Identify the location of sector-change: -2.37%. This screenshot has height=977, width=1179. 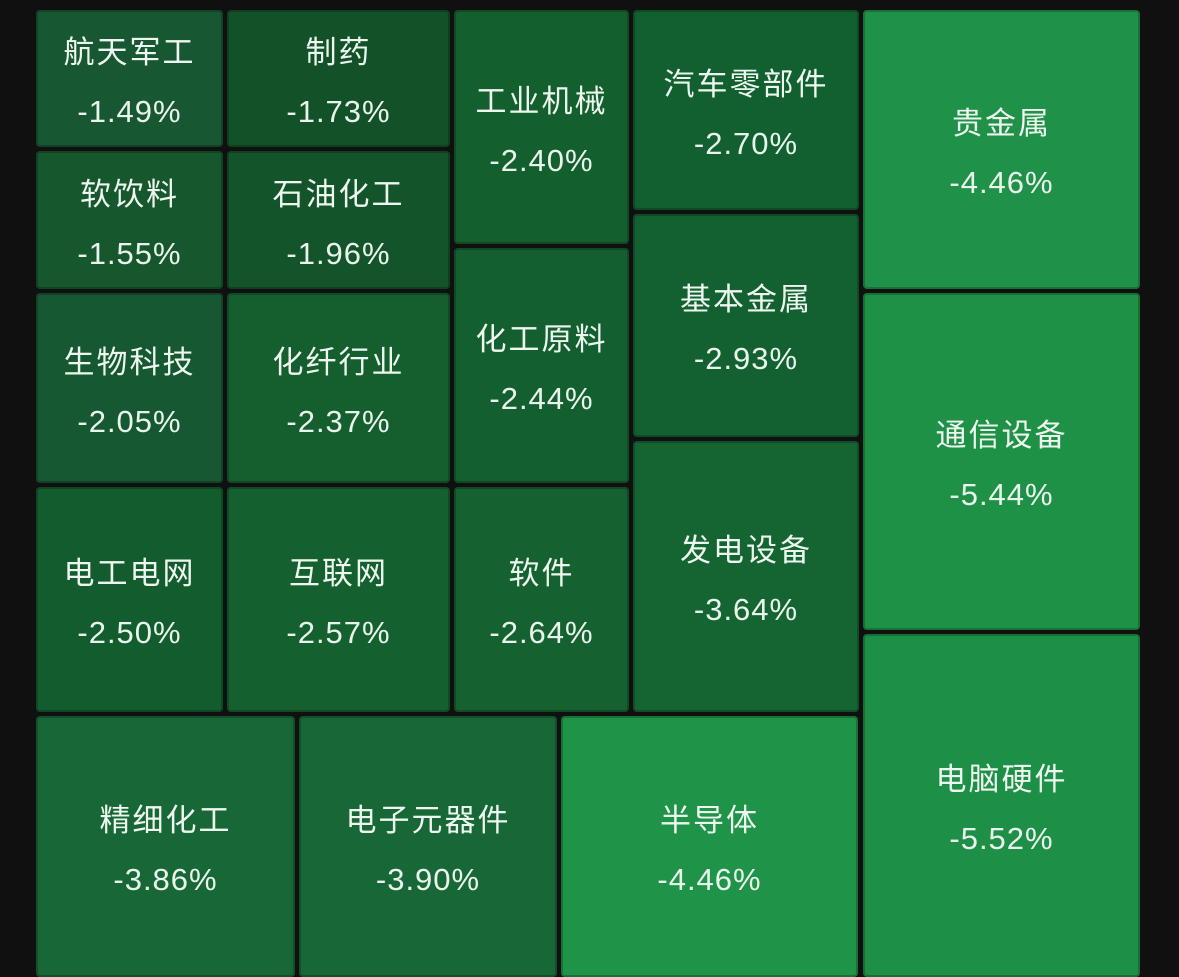
(338, 421).